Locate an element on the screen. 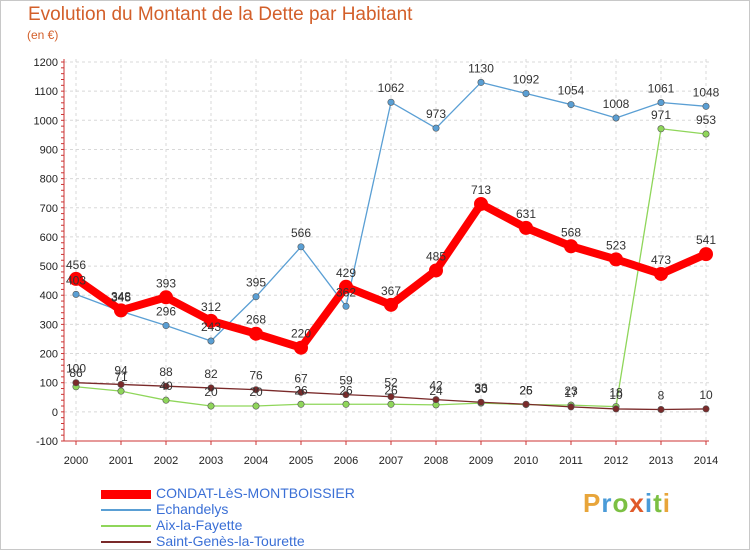  data-label: 71 is located at coordinates (121, 377).